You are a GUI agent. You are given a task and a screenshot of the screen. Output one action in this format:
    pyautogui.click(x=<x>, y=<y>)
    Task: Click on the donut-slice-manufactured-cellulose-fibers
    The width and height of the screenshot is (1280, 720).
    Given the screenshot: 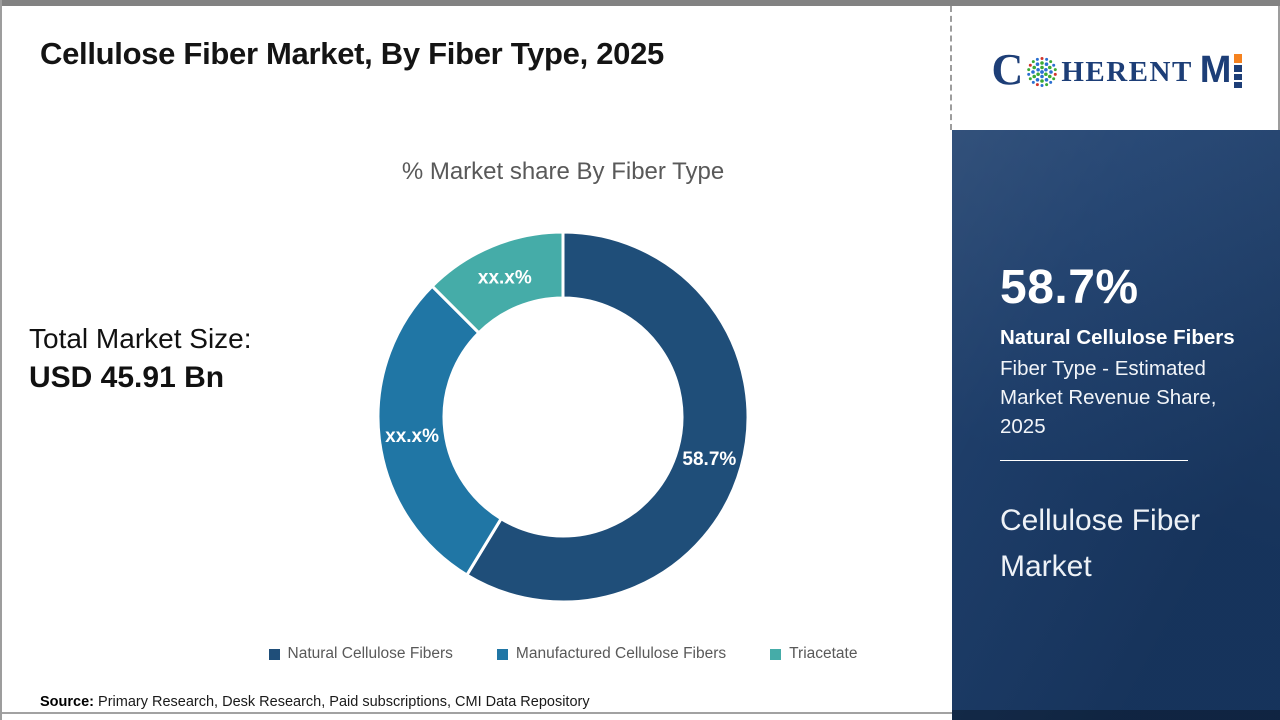 What is the action you would take?
    pyautogui.click(x=440, y=431)
    